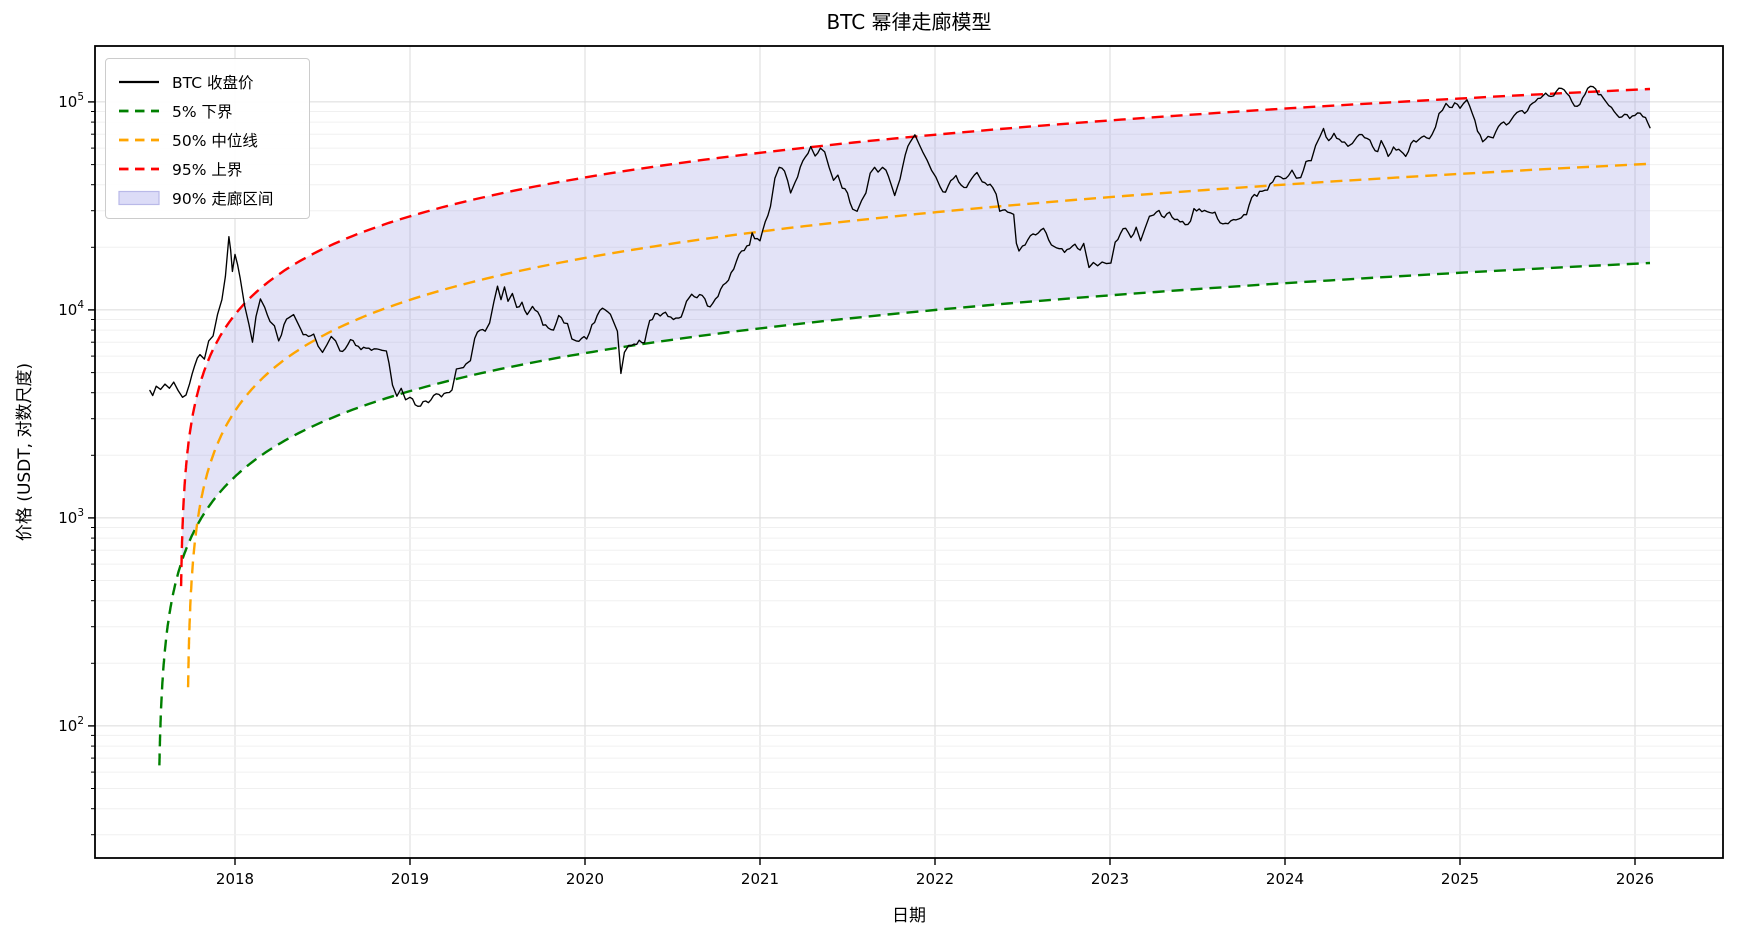 The image size is (1737, 941). I want to click on legend-item-median: 50% 中位线, so click(208, 139).